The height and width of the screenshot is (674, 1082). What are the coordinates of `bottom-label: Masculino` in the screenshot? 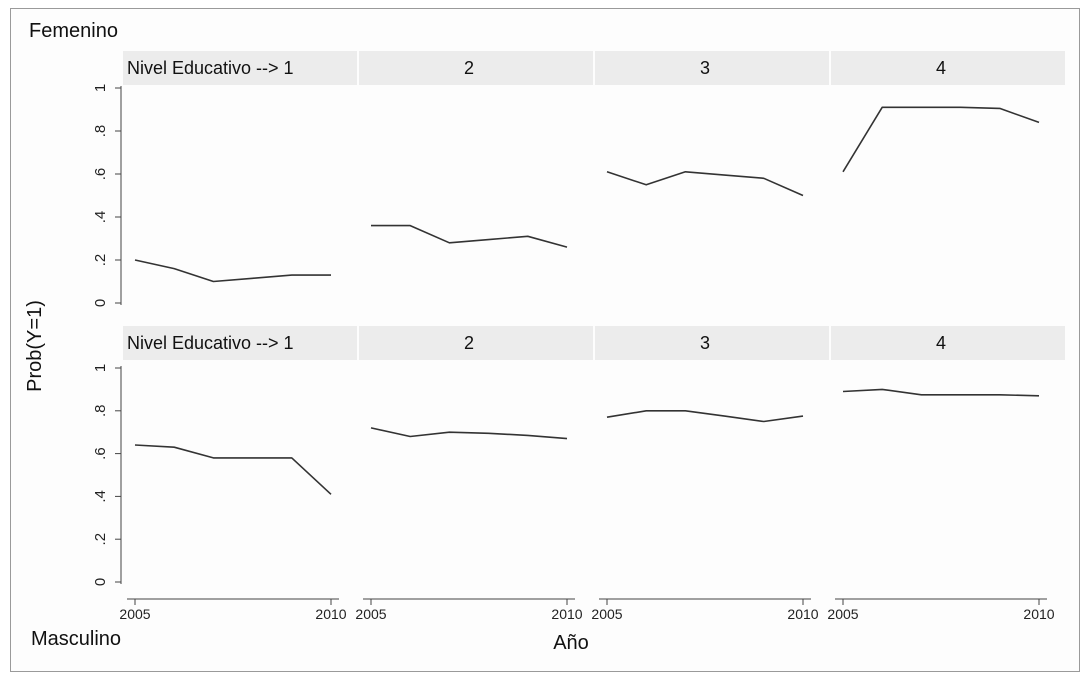 It's located at (76, 639).